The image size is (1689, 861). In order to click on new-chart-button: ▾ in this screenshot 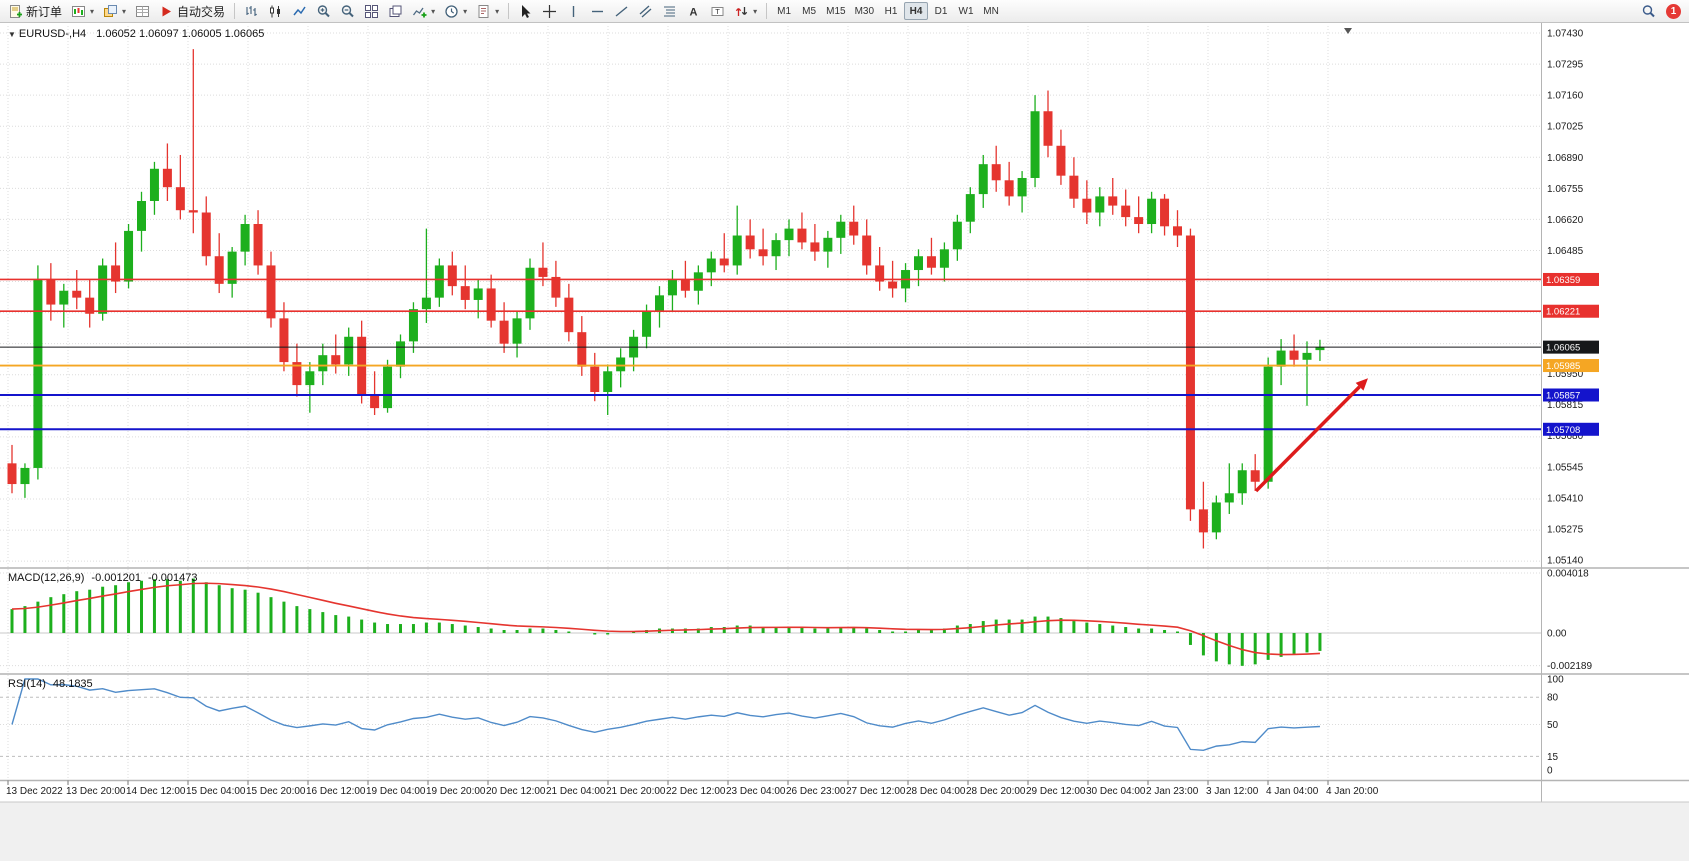, I will do `click(82, 11)`.